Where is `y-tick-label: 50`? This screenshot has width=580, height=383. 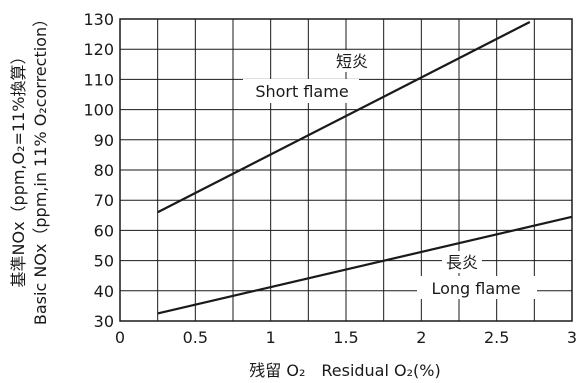
y-tick-label: 50 is located at coordinates (104, 261).